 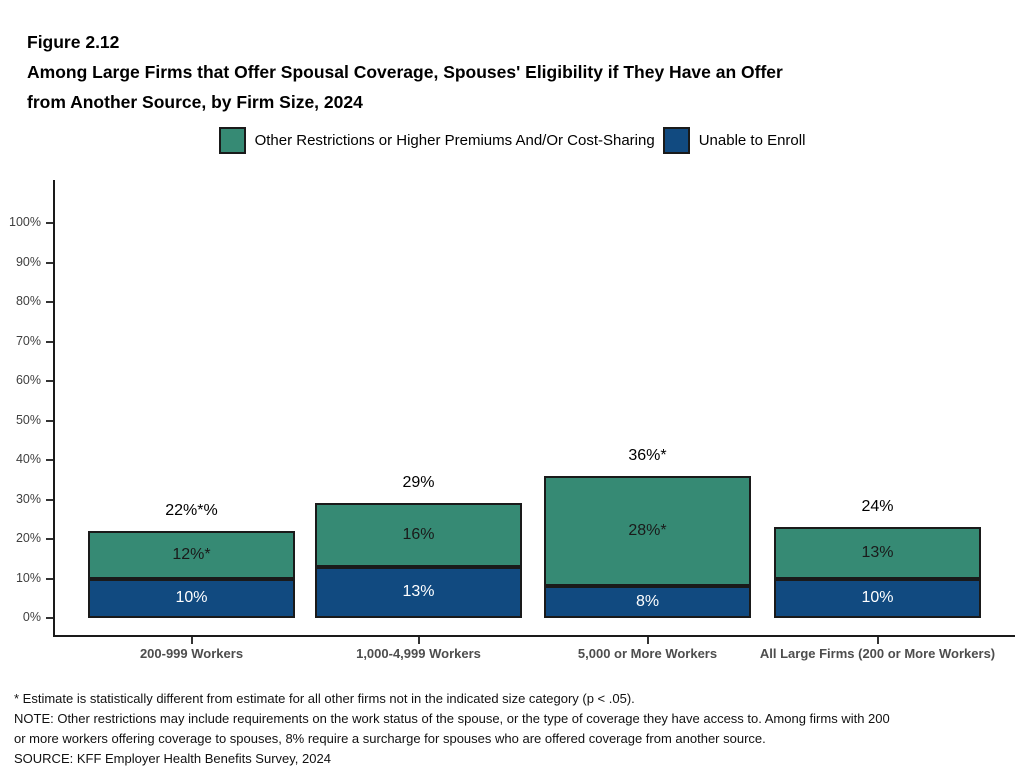 What do you see at coordinates (752, 140) in the screenshot?
I see `legend-label: Unable to Enroll` at bounding box center [752, 140].